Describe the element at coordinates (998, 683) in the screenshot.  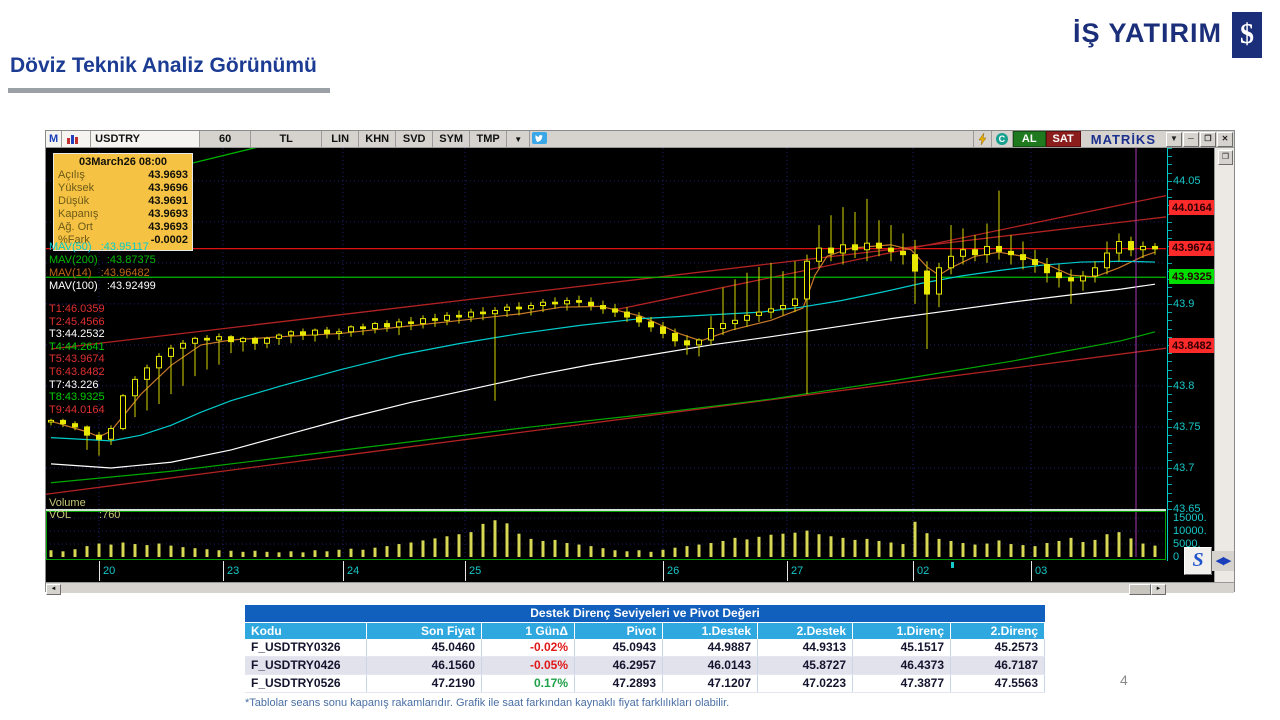
I see `table-cell: 47.5563` at that location.